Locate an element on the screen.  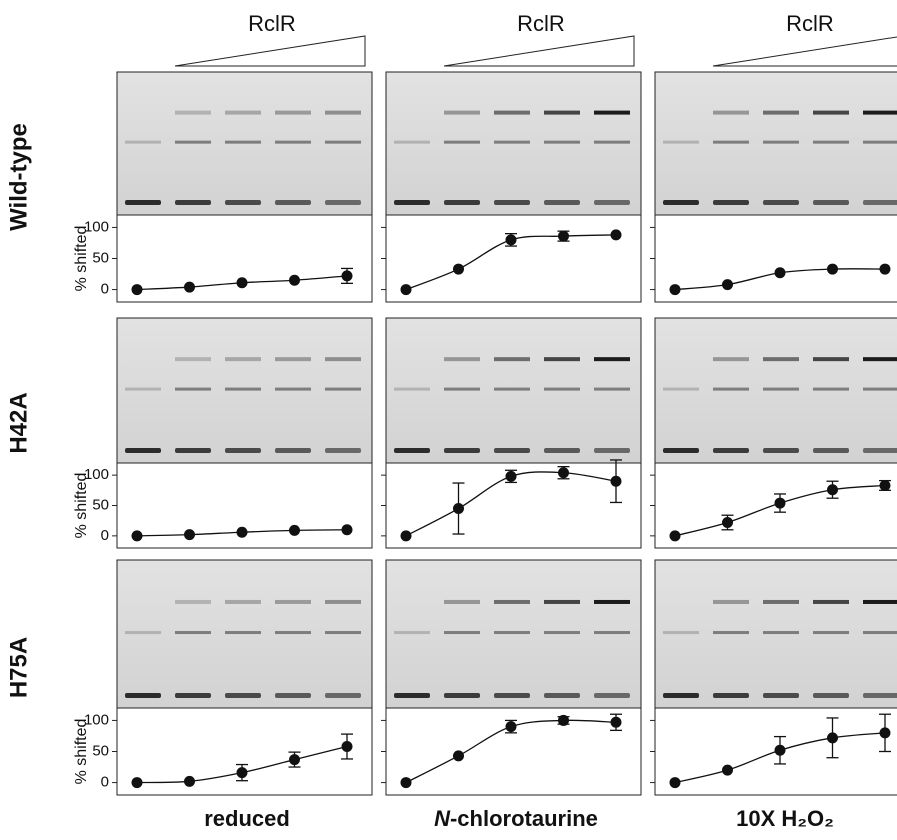
row-label: H42A is located at coordinates (18, 422).